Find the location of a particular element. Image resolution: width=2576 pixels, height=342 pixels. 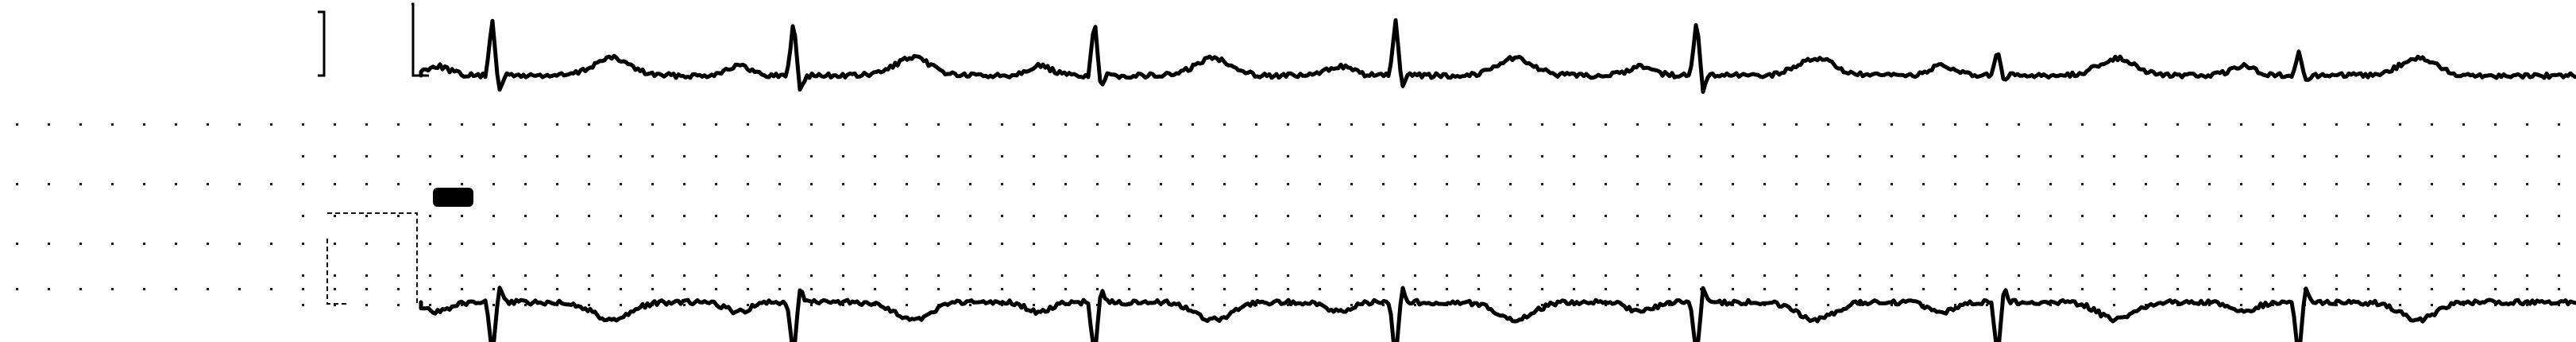

calibration-bracket-bottom is located at coordinates (372, 258).